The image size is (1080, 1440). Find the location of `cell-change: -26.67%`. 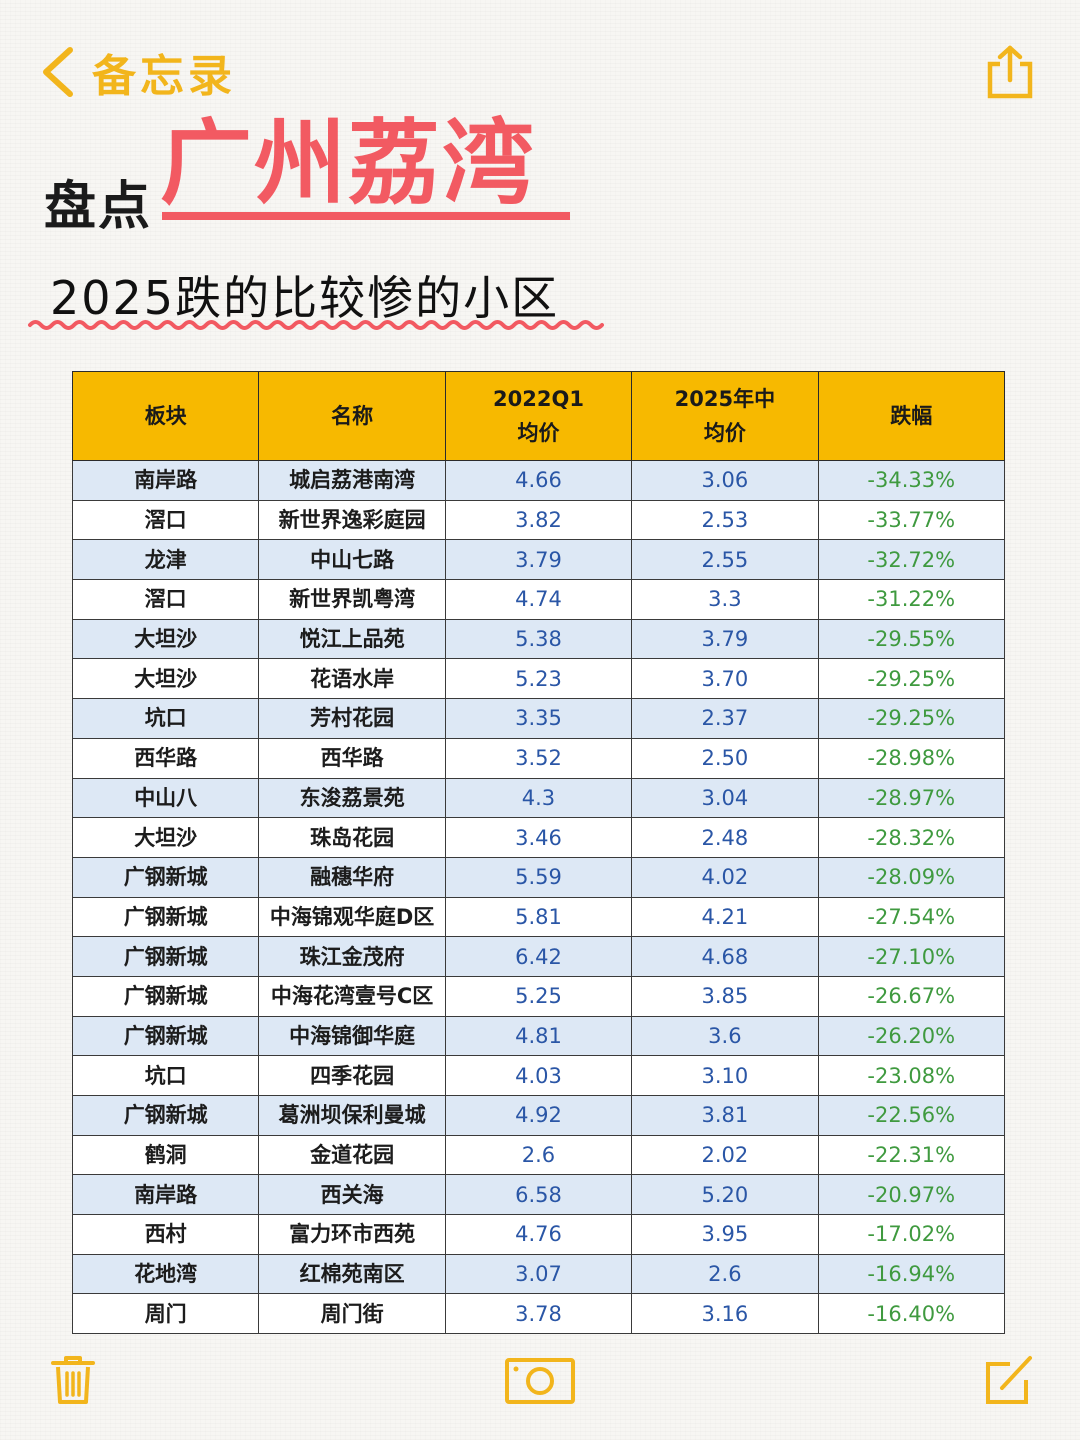

cell-change: -26.67% is located at coordinates (911, 996).